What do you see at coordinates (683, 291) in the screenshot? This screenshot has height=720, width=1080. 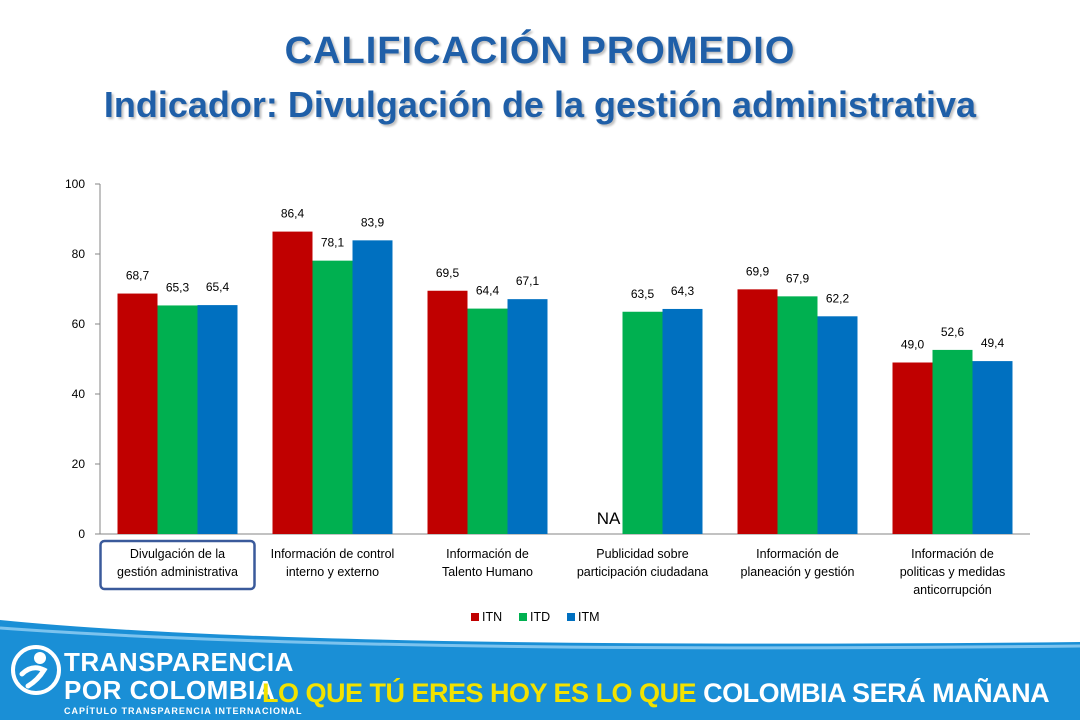 I see `data-label: 64,3` at bounding box center [683, 291].